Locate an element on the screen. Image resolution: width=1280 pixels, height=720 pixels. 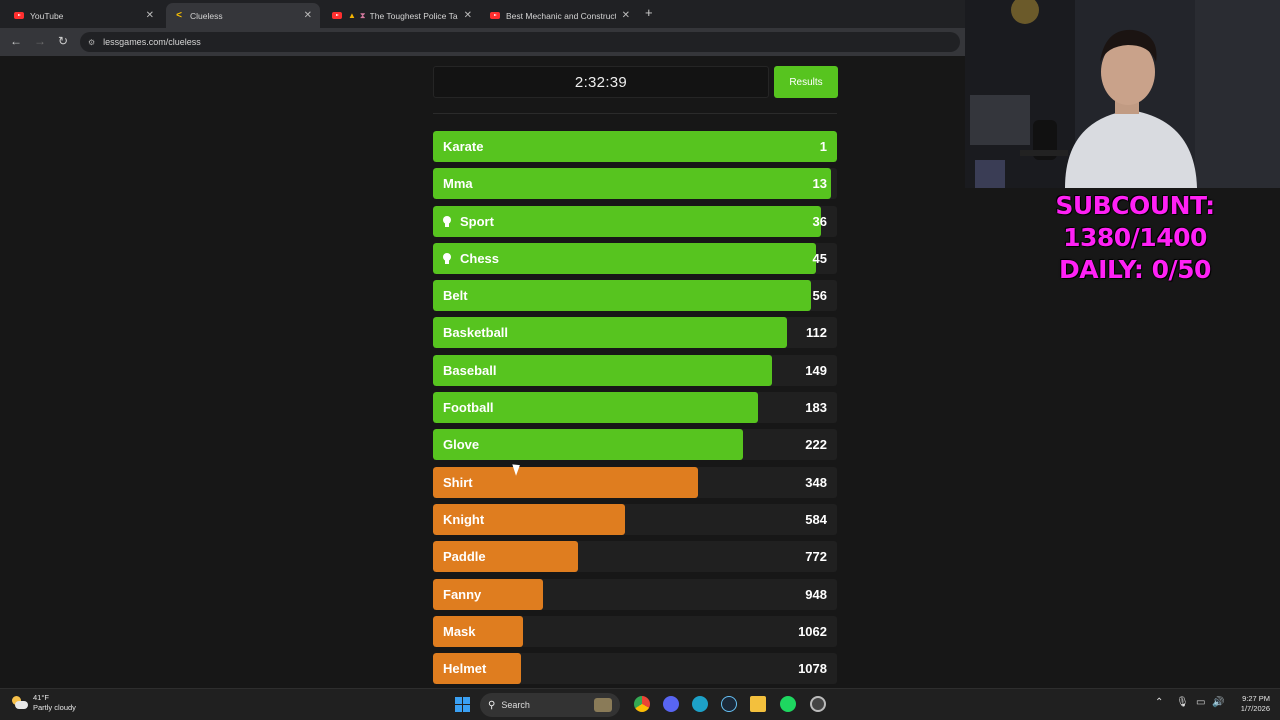
guess-word-text: Paddle is located at coordinates (464, 557).